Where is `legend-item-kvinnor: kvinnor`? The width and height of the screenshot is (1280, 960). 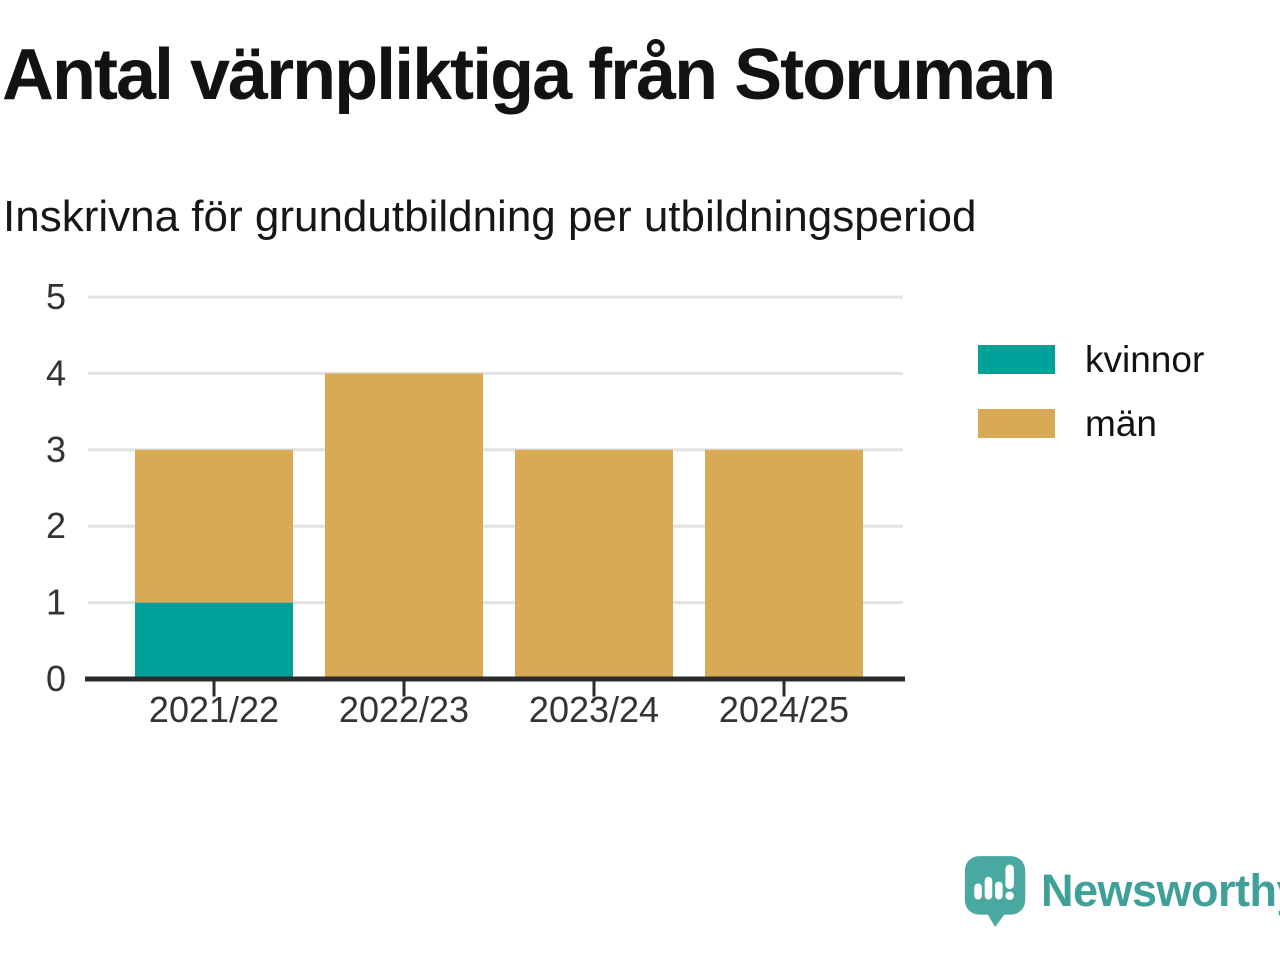 legend-item-kvinnor: kvinnor is located at coordinates (1091, 359).